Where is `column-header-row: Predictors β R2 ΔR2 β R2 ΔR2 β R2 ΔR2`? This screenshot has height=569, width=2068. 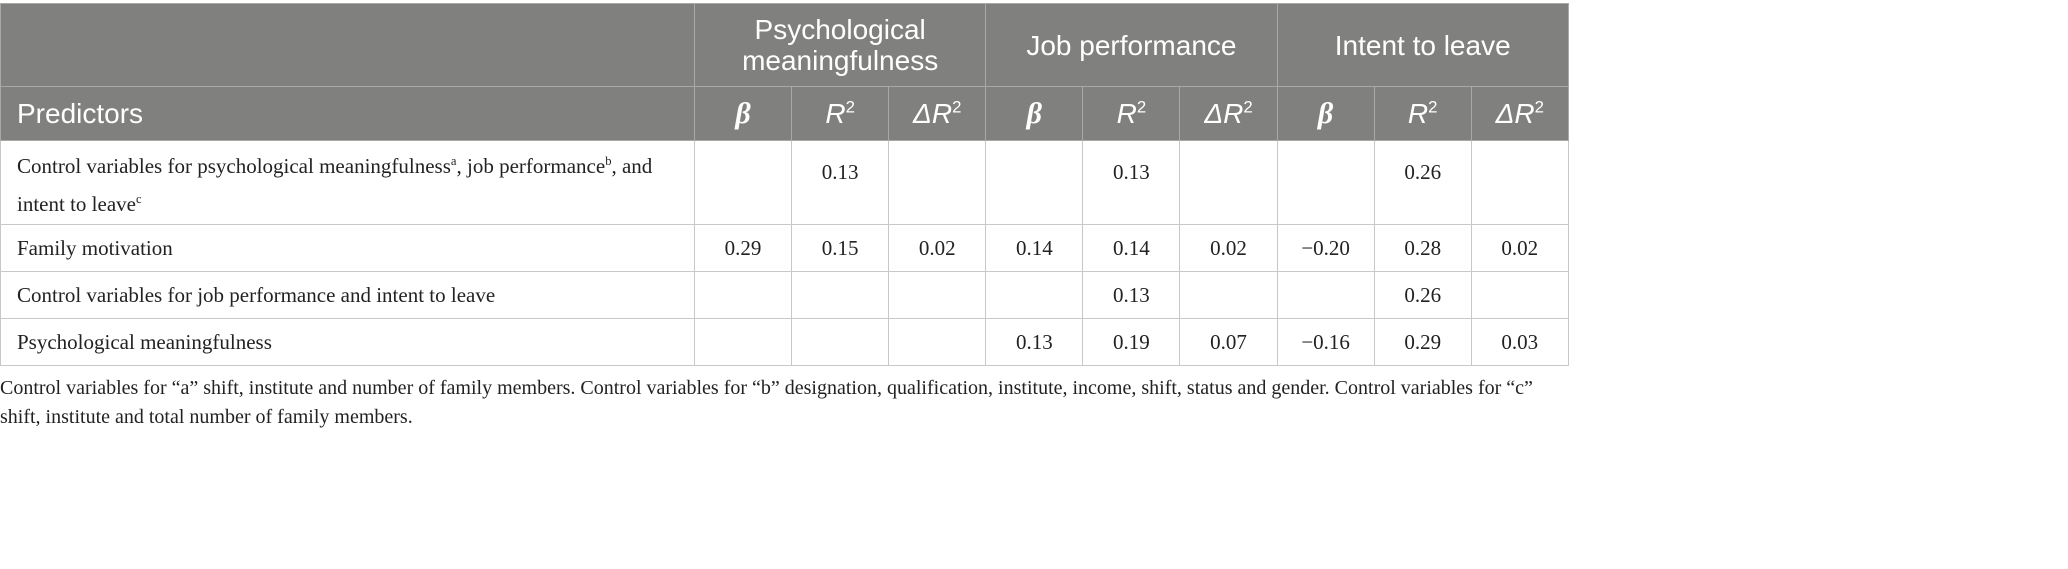 column-header-row: Predictors β R2 ΔR2 β R2 ΔR2 β R2 ΔR2 is located at coordinates (784, 113).